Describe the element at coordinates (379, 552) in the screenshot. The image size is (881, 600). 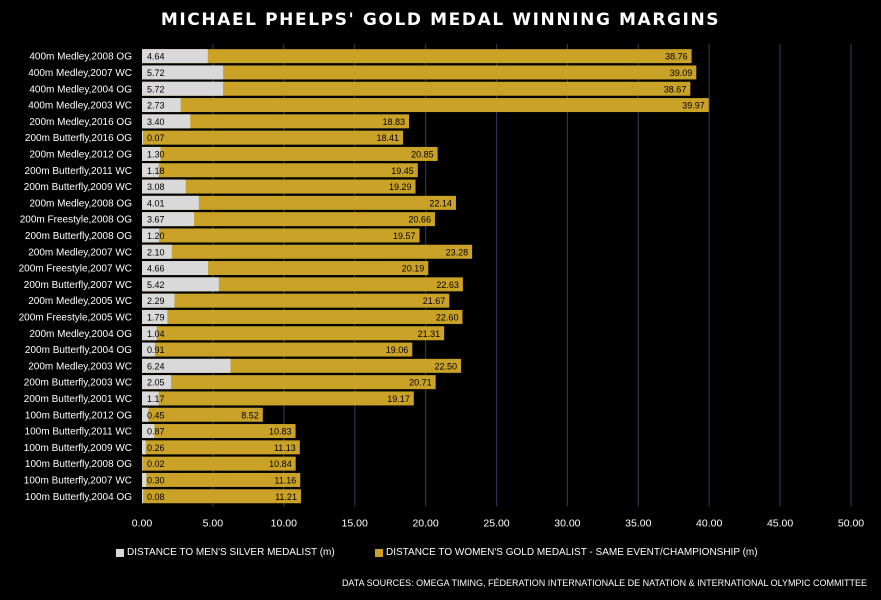
I see `legend-swatch-gold` at that location.